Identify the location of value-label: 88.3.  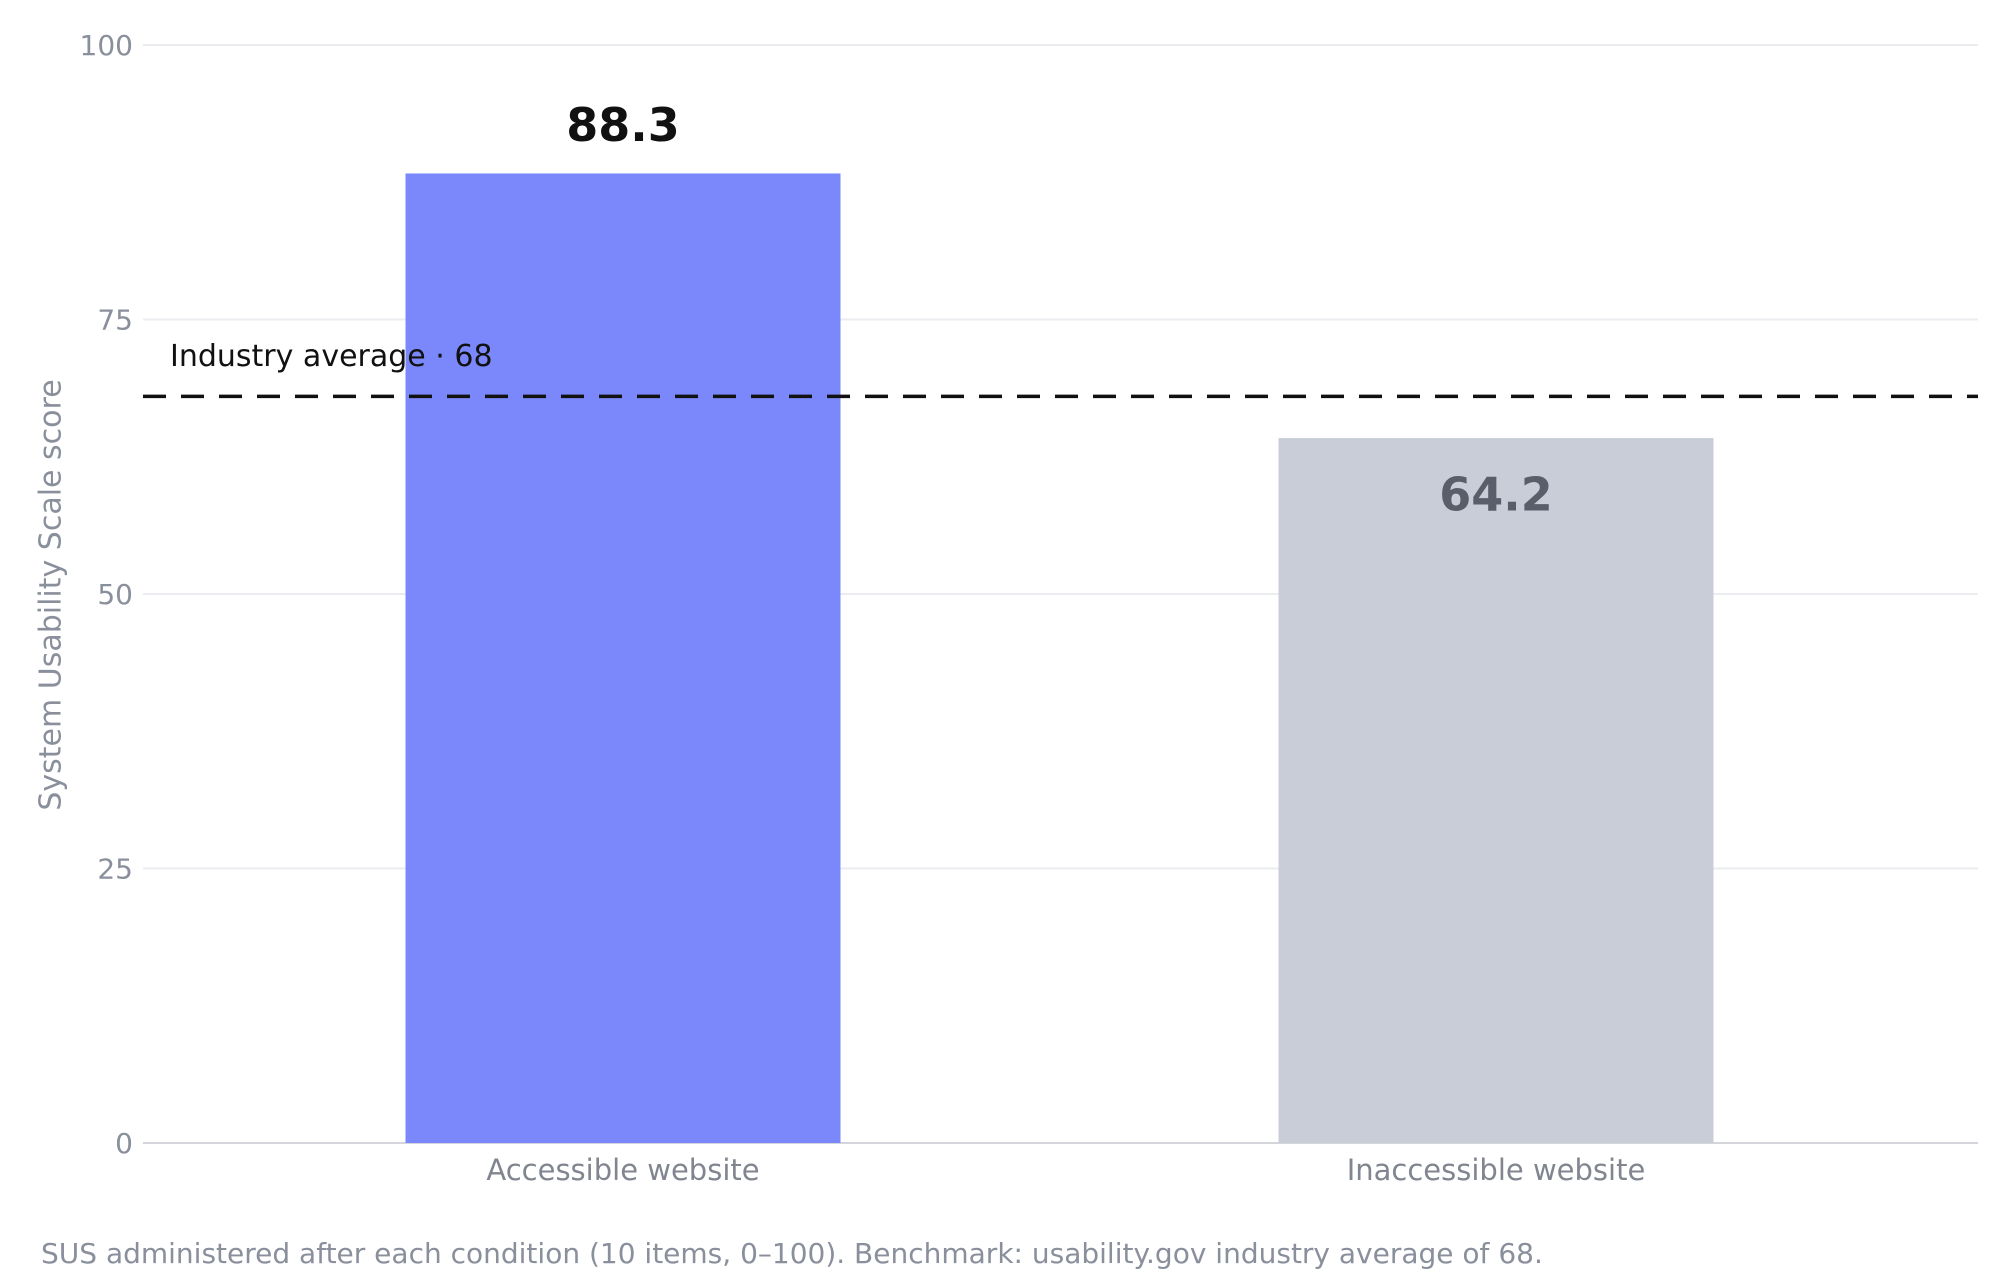
(623, 125).